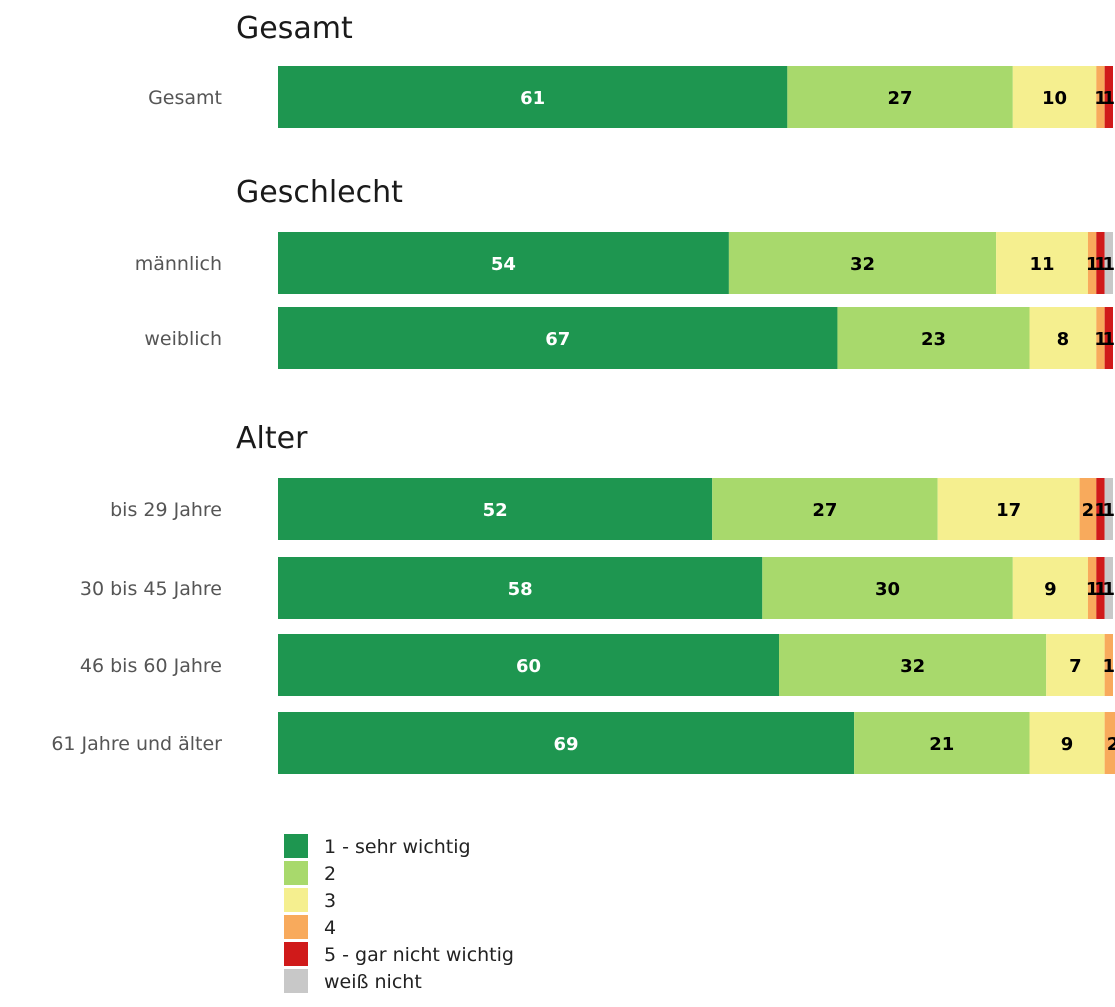  I want to click on legend-label: 5 - gar nicht wichtig, so click(419, 955).